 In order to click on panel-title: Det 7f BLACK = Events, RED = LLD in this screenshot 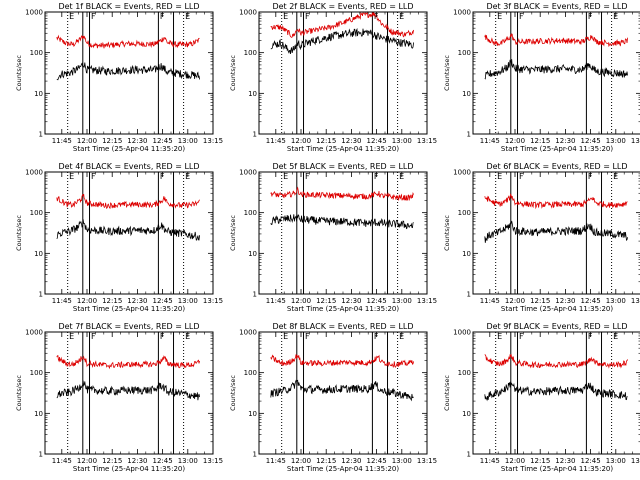, I will do `click(128, 326)`.